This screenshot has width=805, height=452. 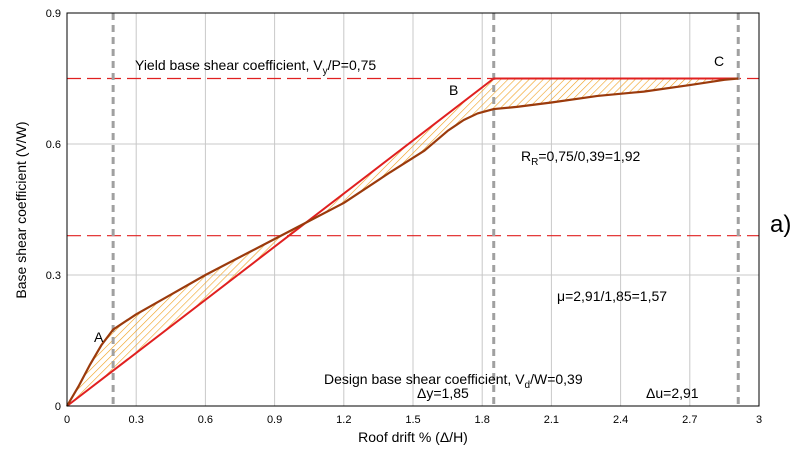 What do you see at coordinates (21, 209) in the screenshot?
I see `y-axis-label: Base shear coefficient (V/W)` at bounding box center [21, 209].